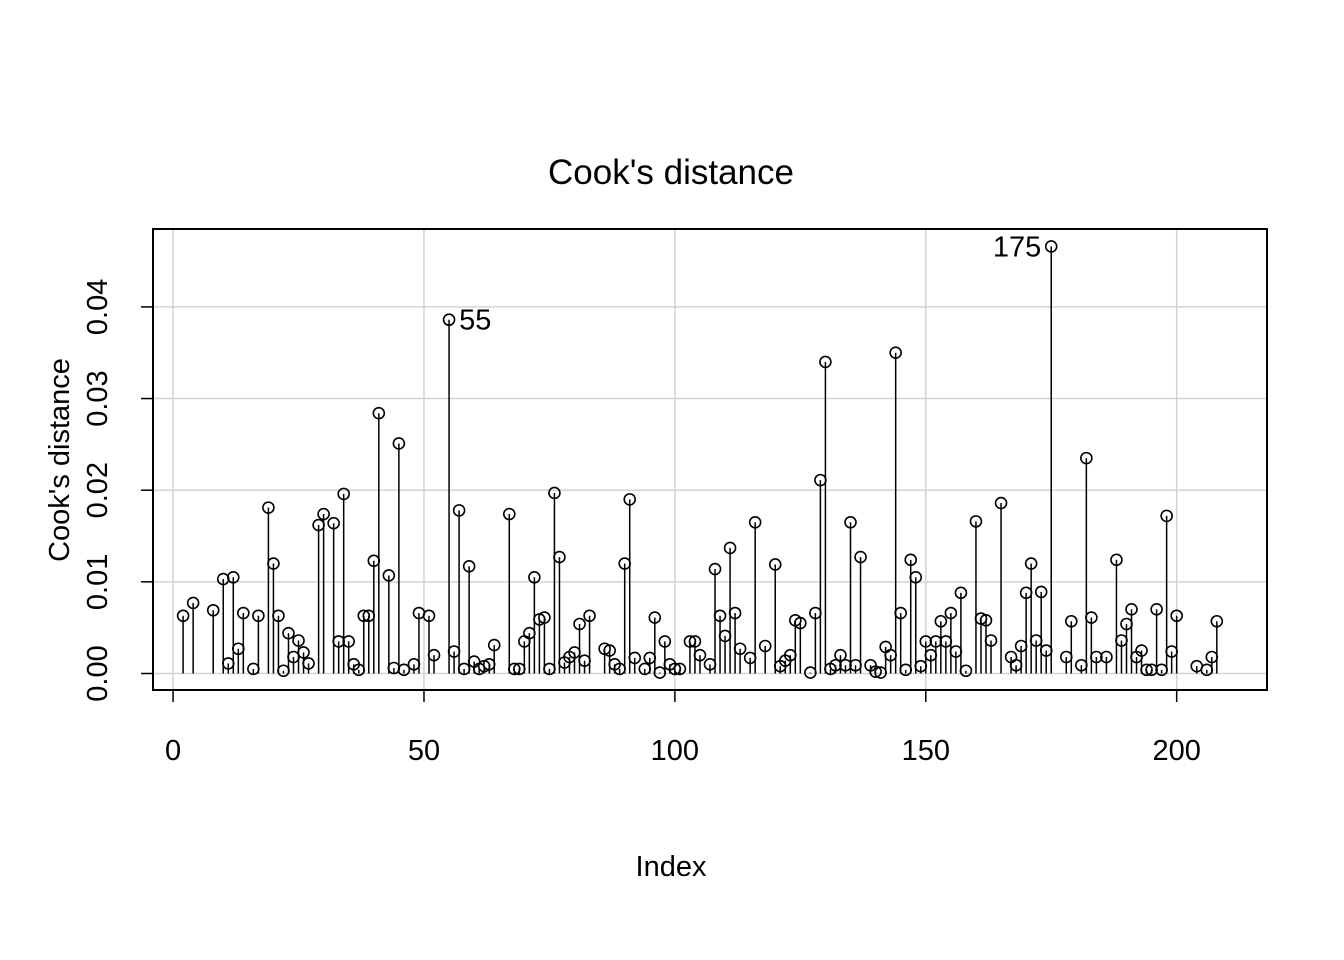 The image size is (1344, 960). I want to click on x-tick-label: 50, so click(424, 751).